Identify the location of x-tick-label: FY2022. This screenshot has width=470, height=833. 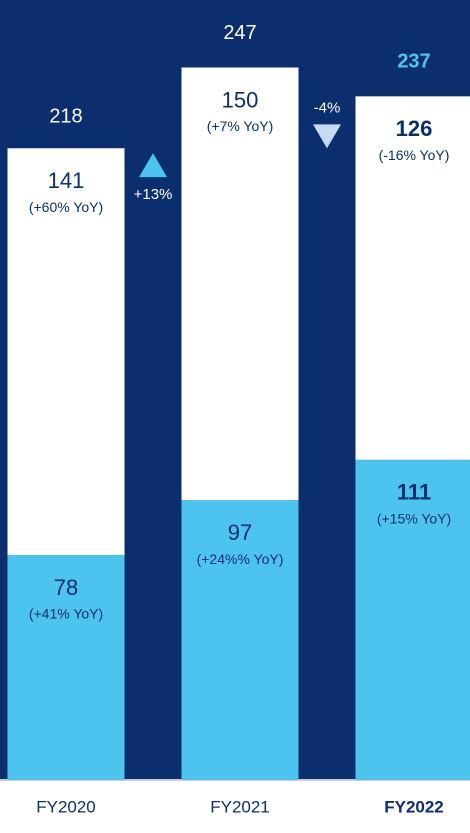
(414, 806).